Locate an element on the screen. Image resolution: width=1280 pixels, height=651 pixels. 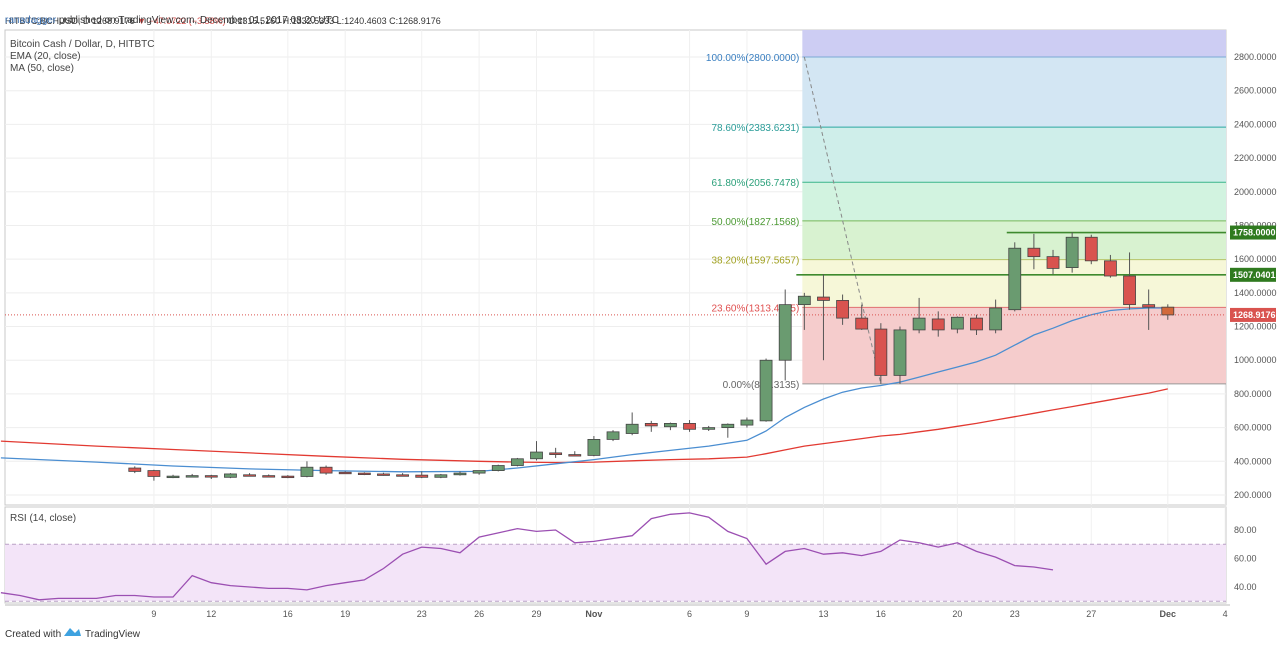
price-tick-label: 2000.0000 is located at coordinates (1255, 192).